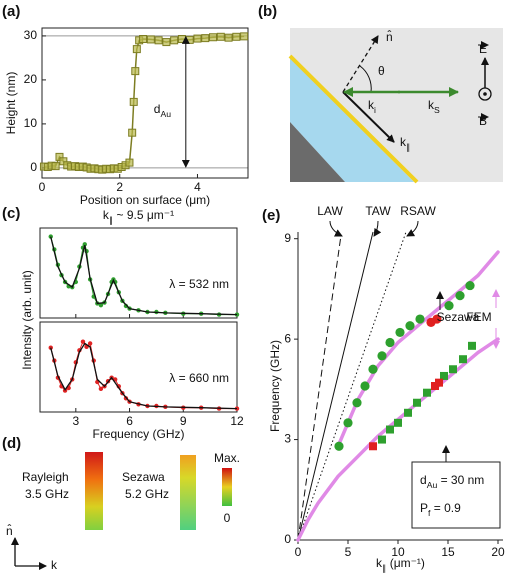  I want to click on chart-title-part: ∥, so click(111, 220).